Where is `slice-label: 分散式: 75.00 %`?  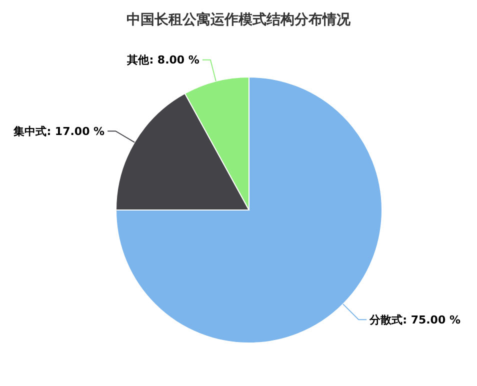
slice-label: 分散式: 75.00 % is located at coordinates (414, 319).